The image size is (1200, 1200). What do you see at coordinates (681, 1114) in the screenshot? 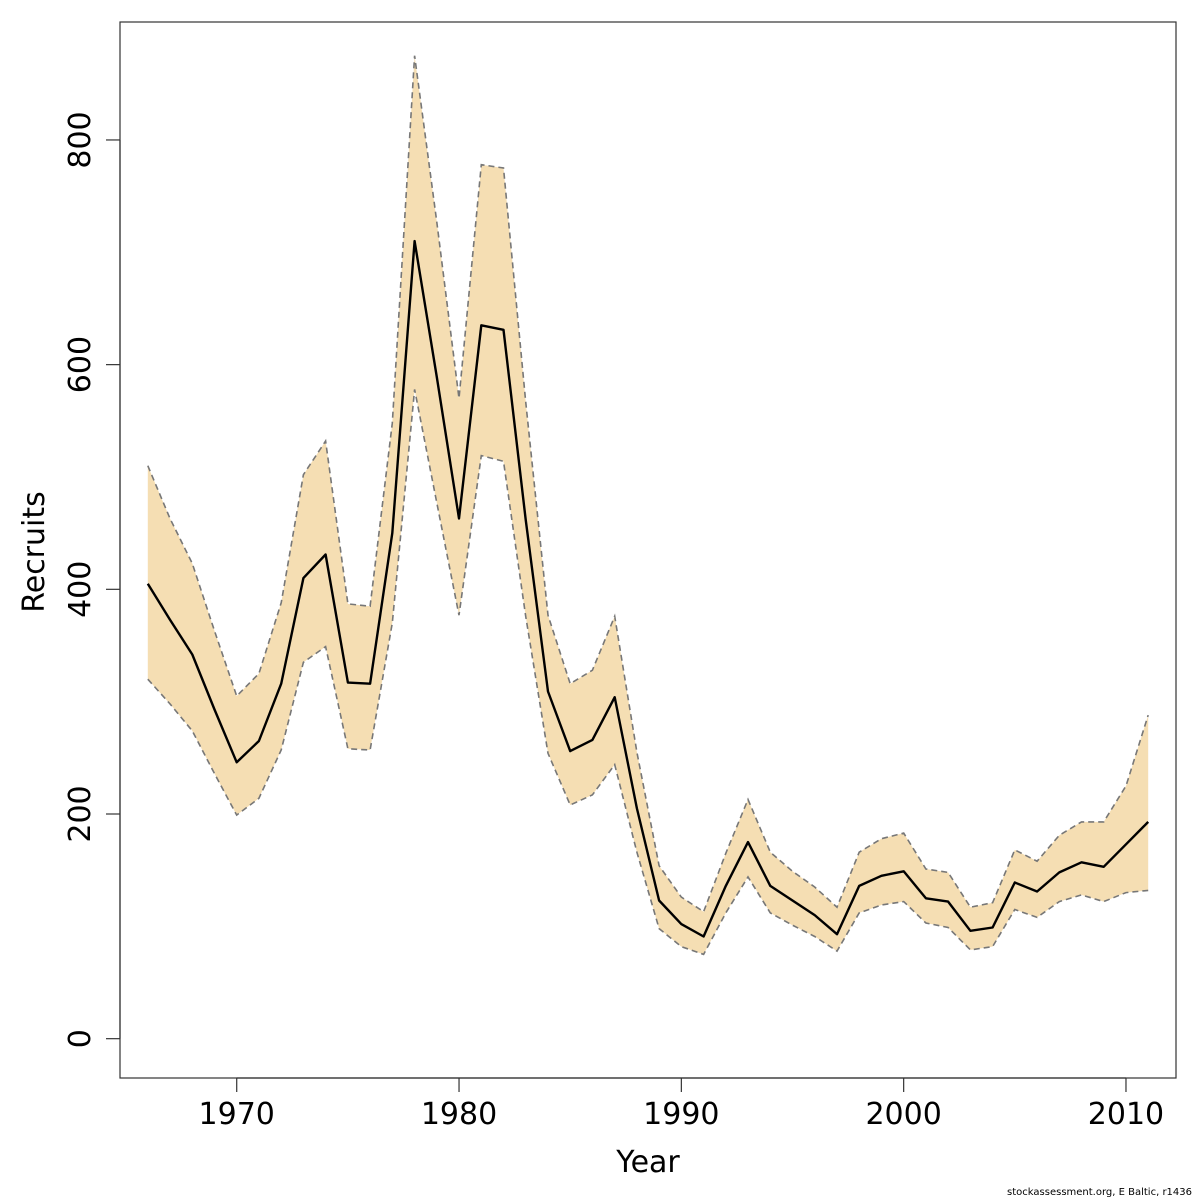
I see `x-tick-label: 1990` at bounding box center [681, 1114].